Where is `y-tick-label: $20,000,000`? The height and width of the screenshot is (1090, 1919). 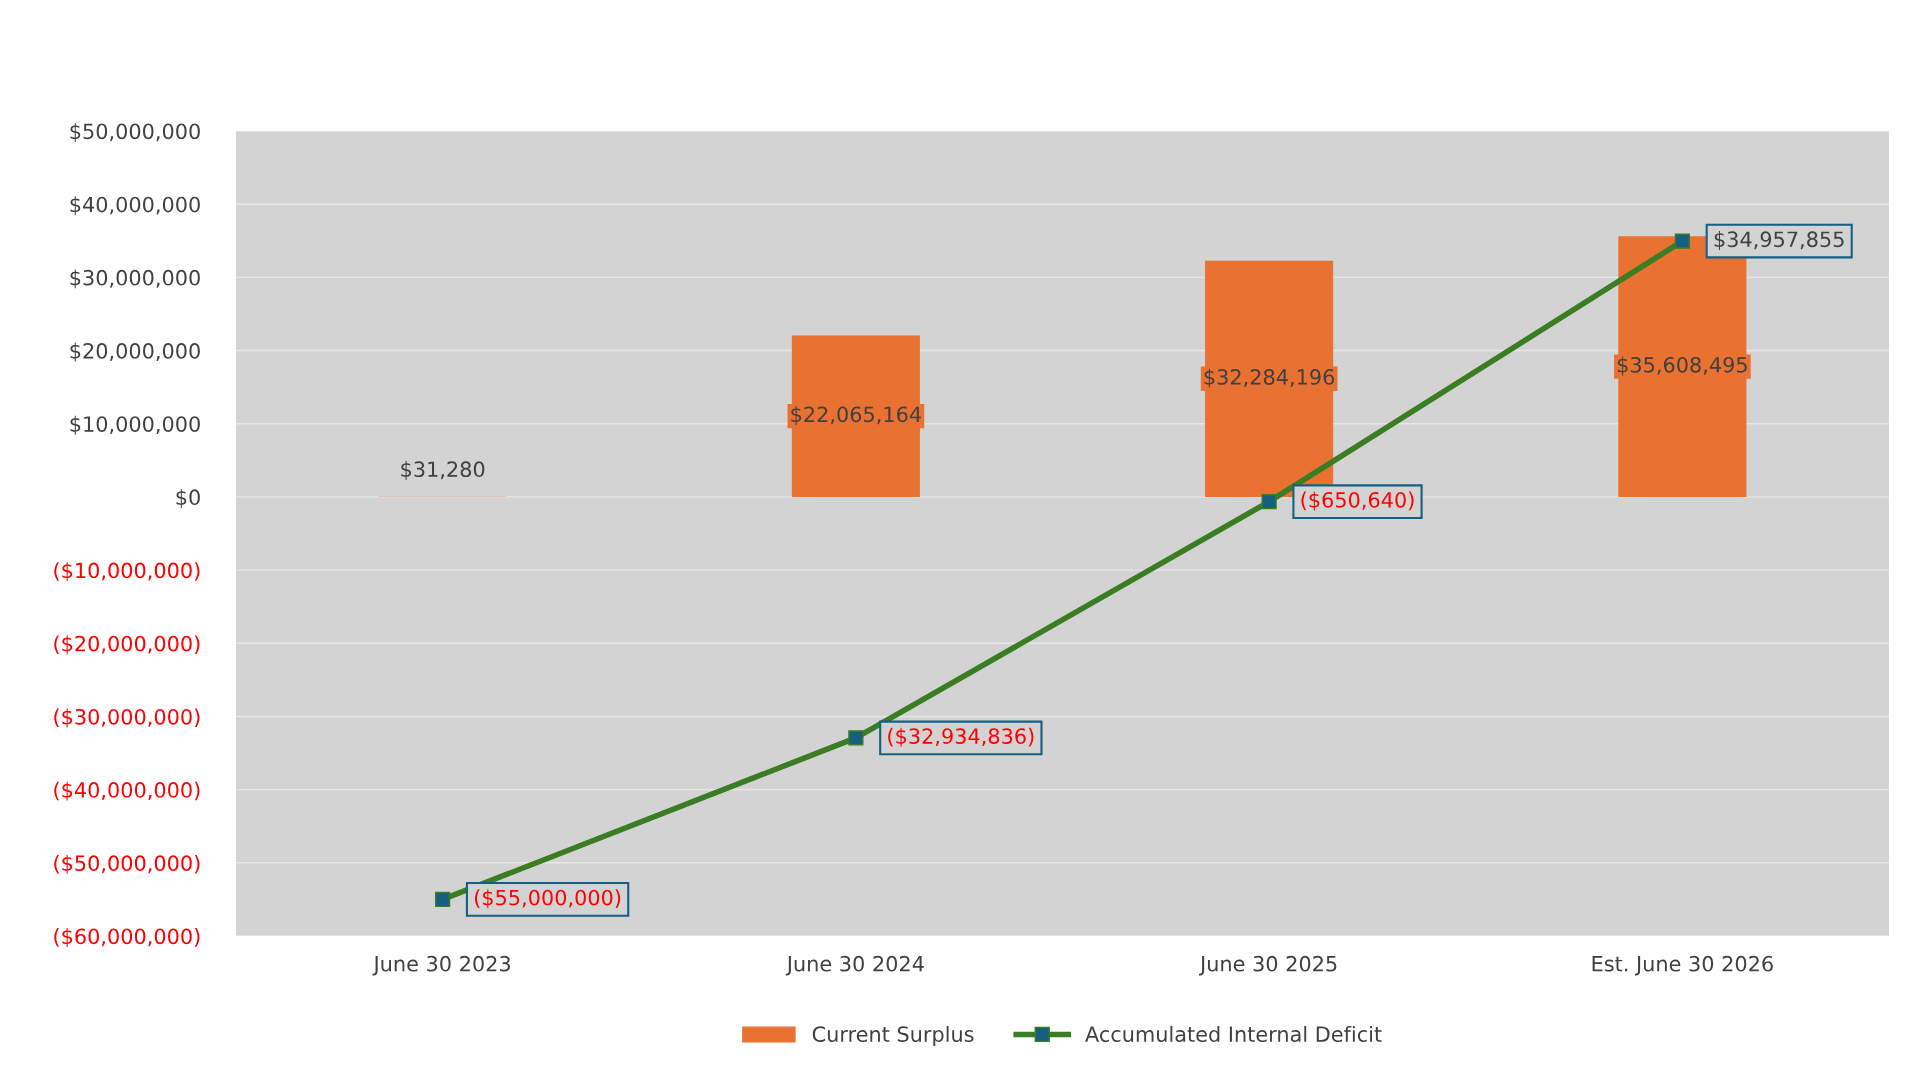 y-tick-label: $20,000,000 is located at coordinates (135, 352).